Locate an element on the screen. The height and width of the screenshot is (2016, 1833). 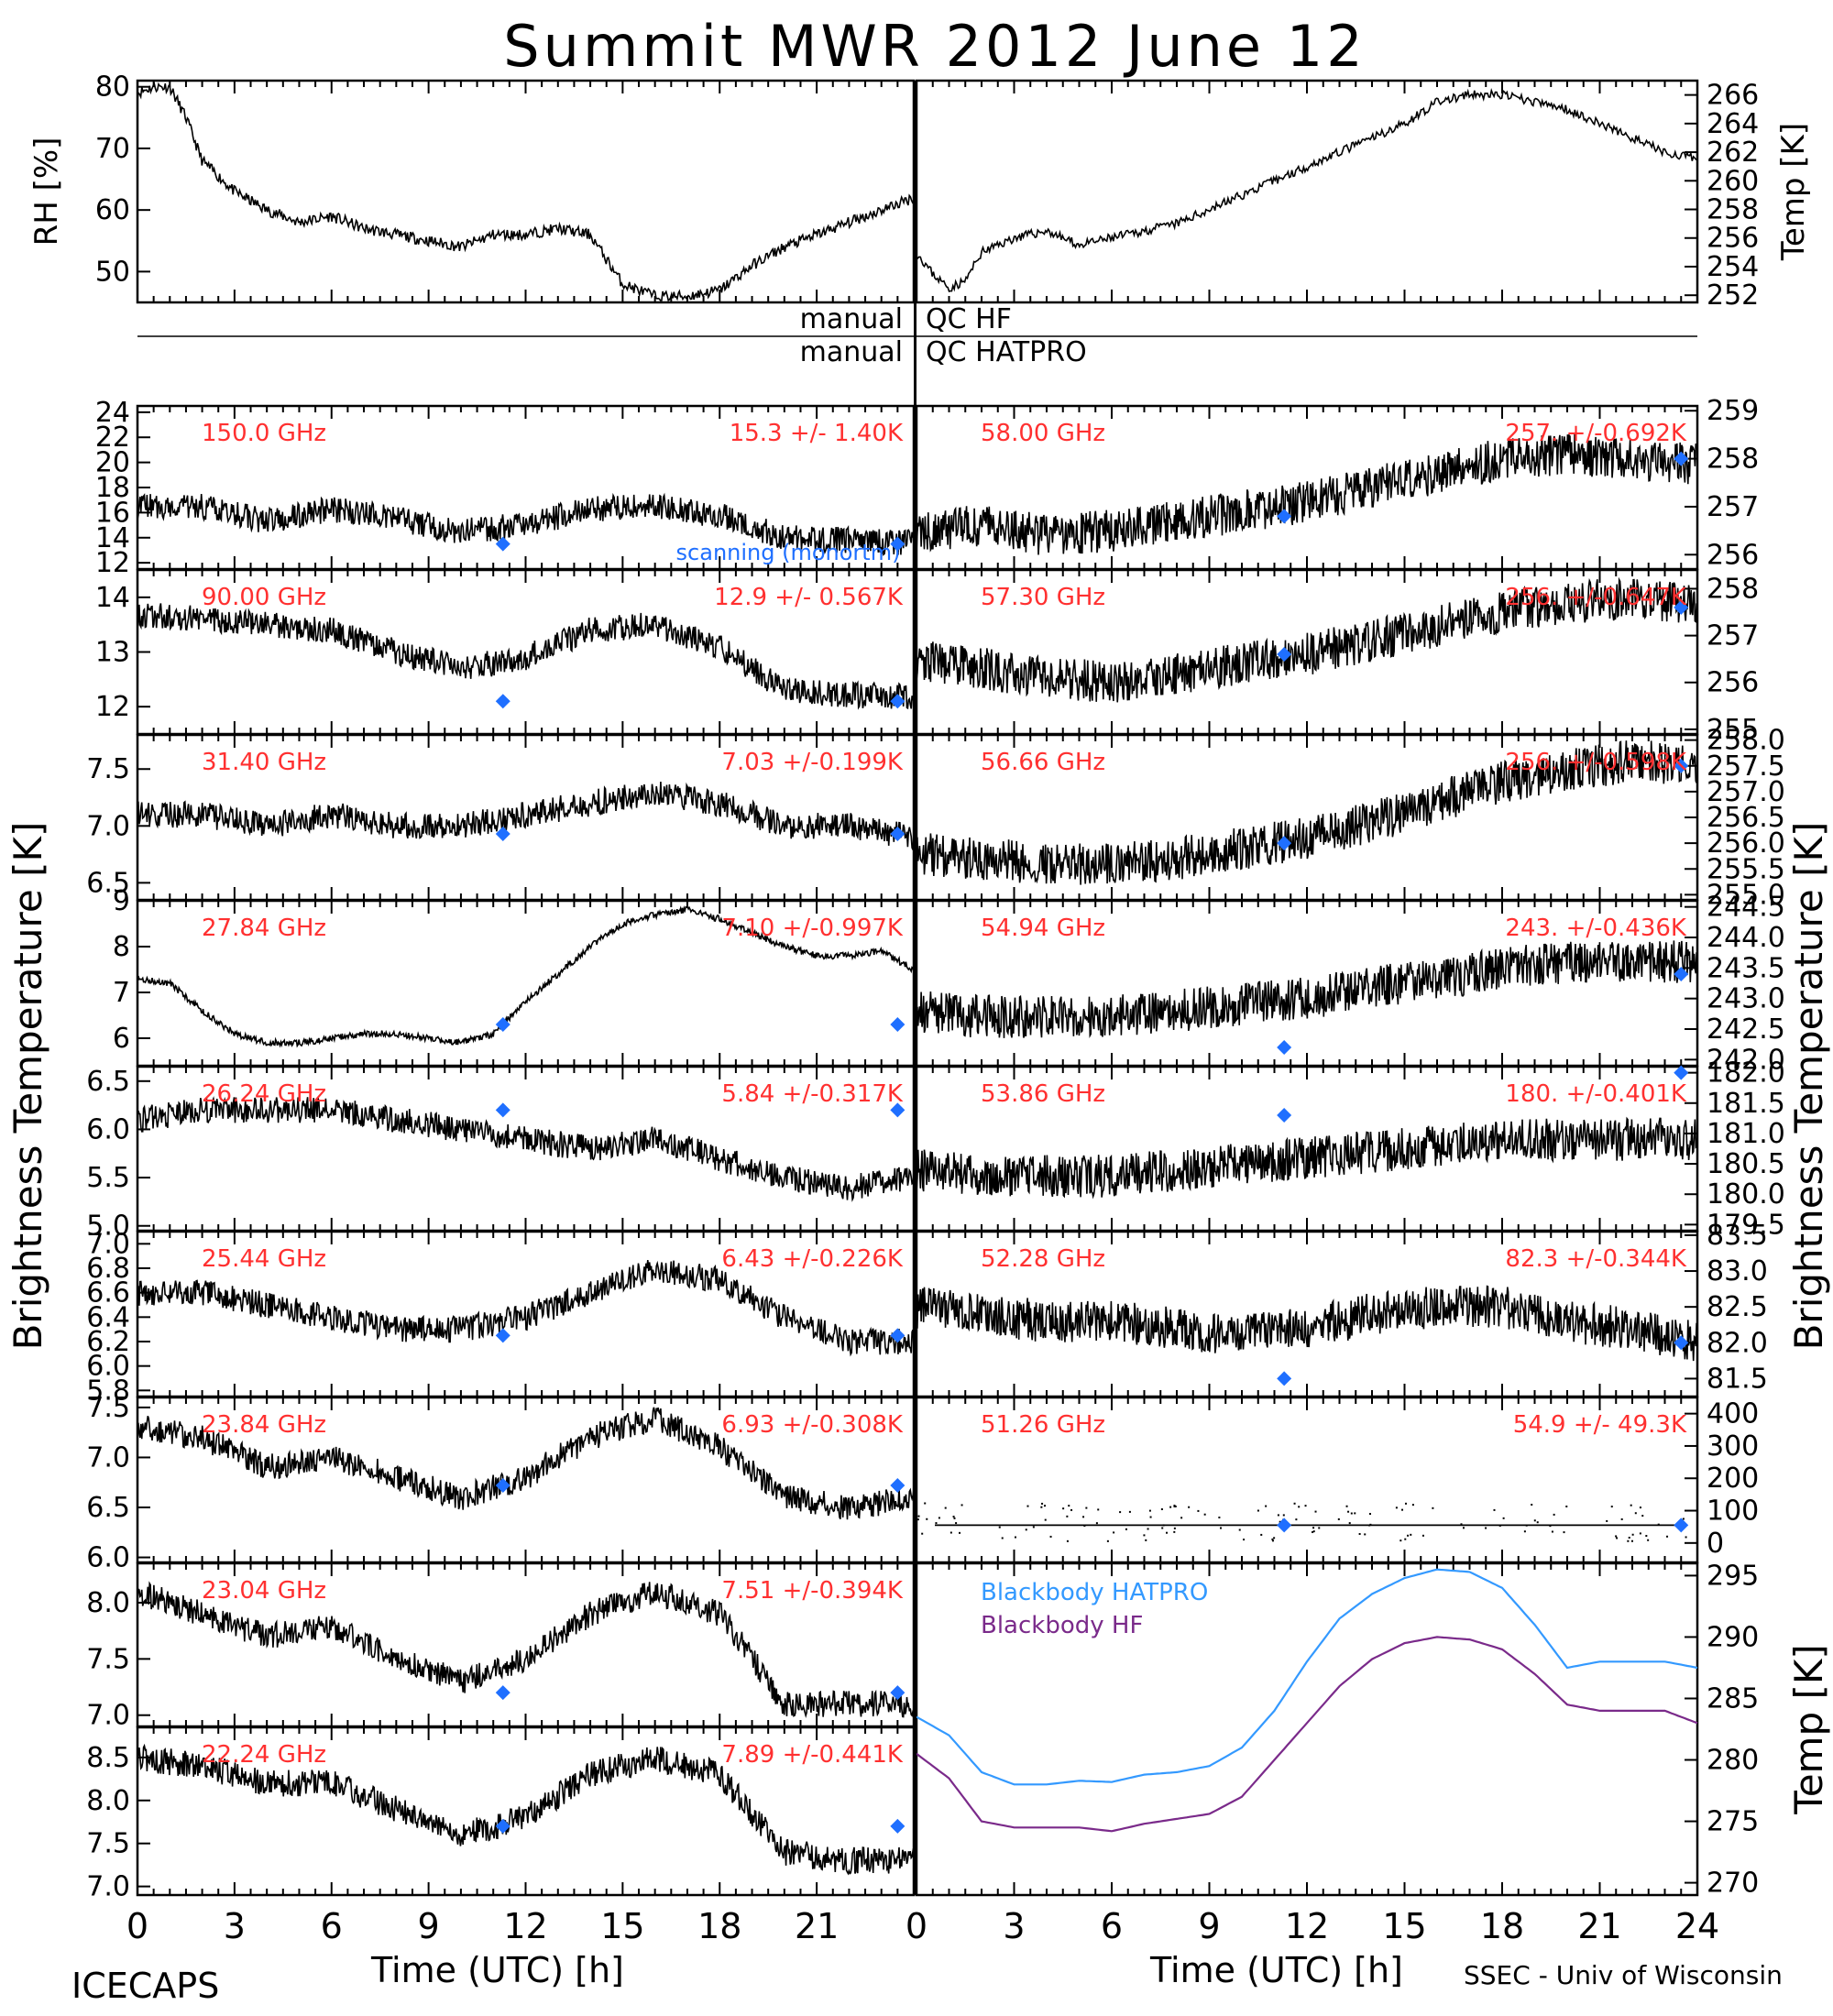
y-tick-label: 256 is located at coordinates (1733, 683).